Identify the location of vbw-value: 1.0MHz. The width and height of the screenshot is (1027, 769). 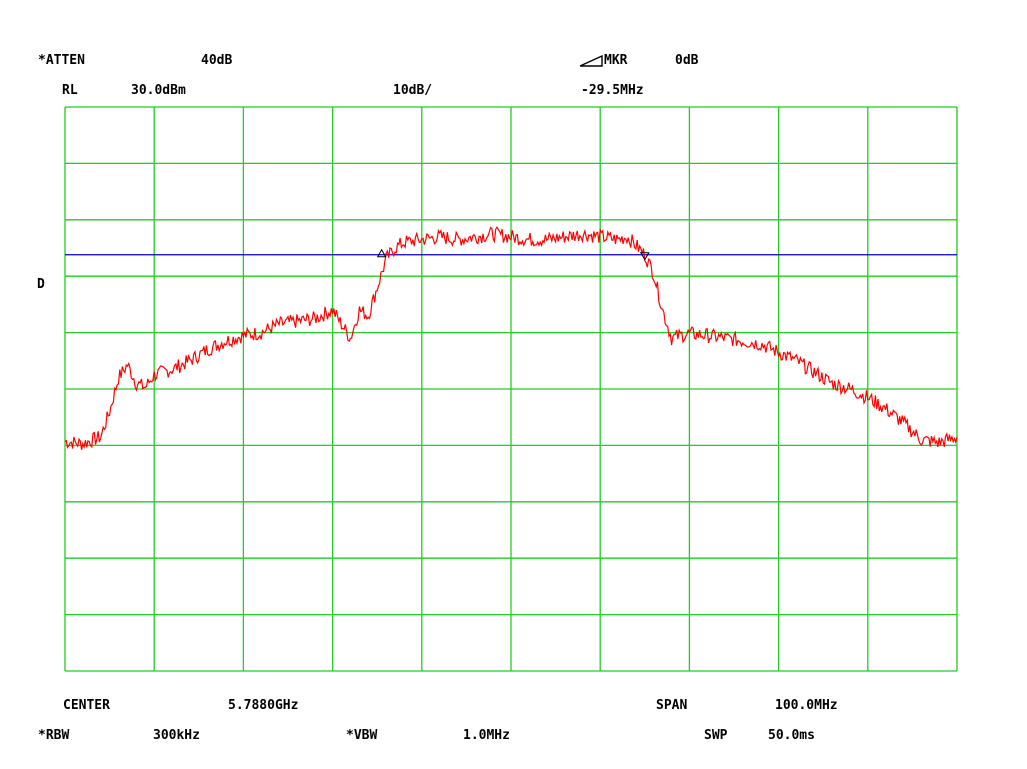
(486, 735).